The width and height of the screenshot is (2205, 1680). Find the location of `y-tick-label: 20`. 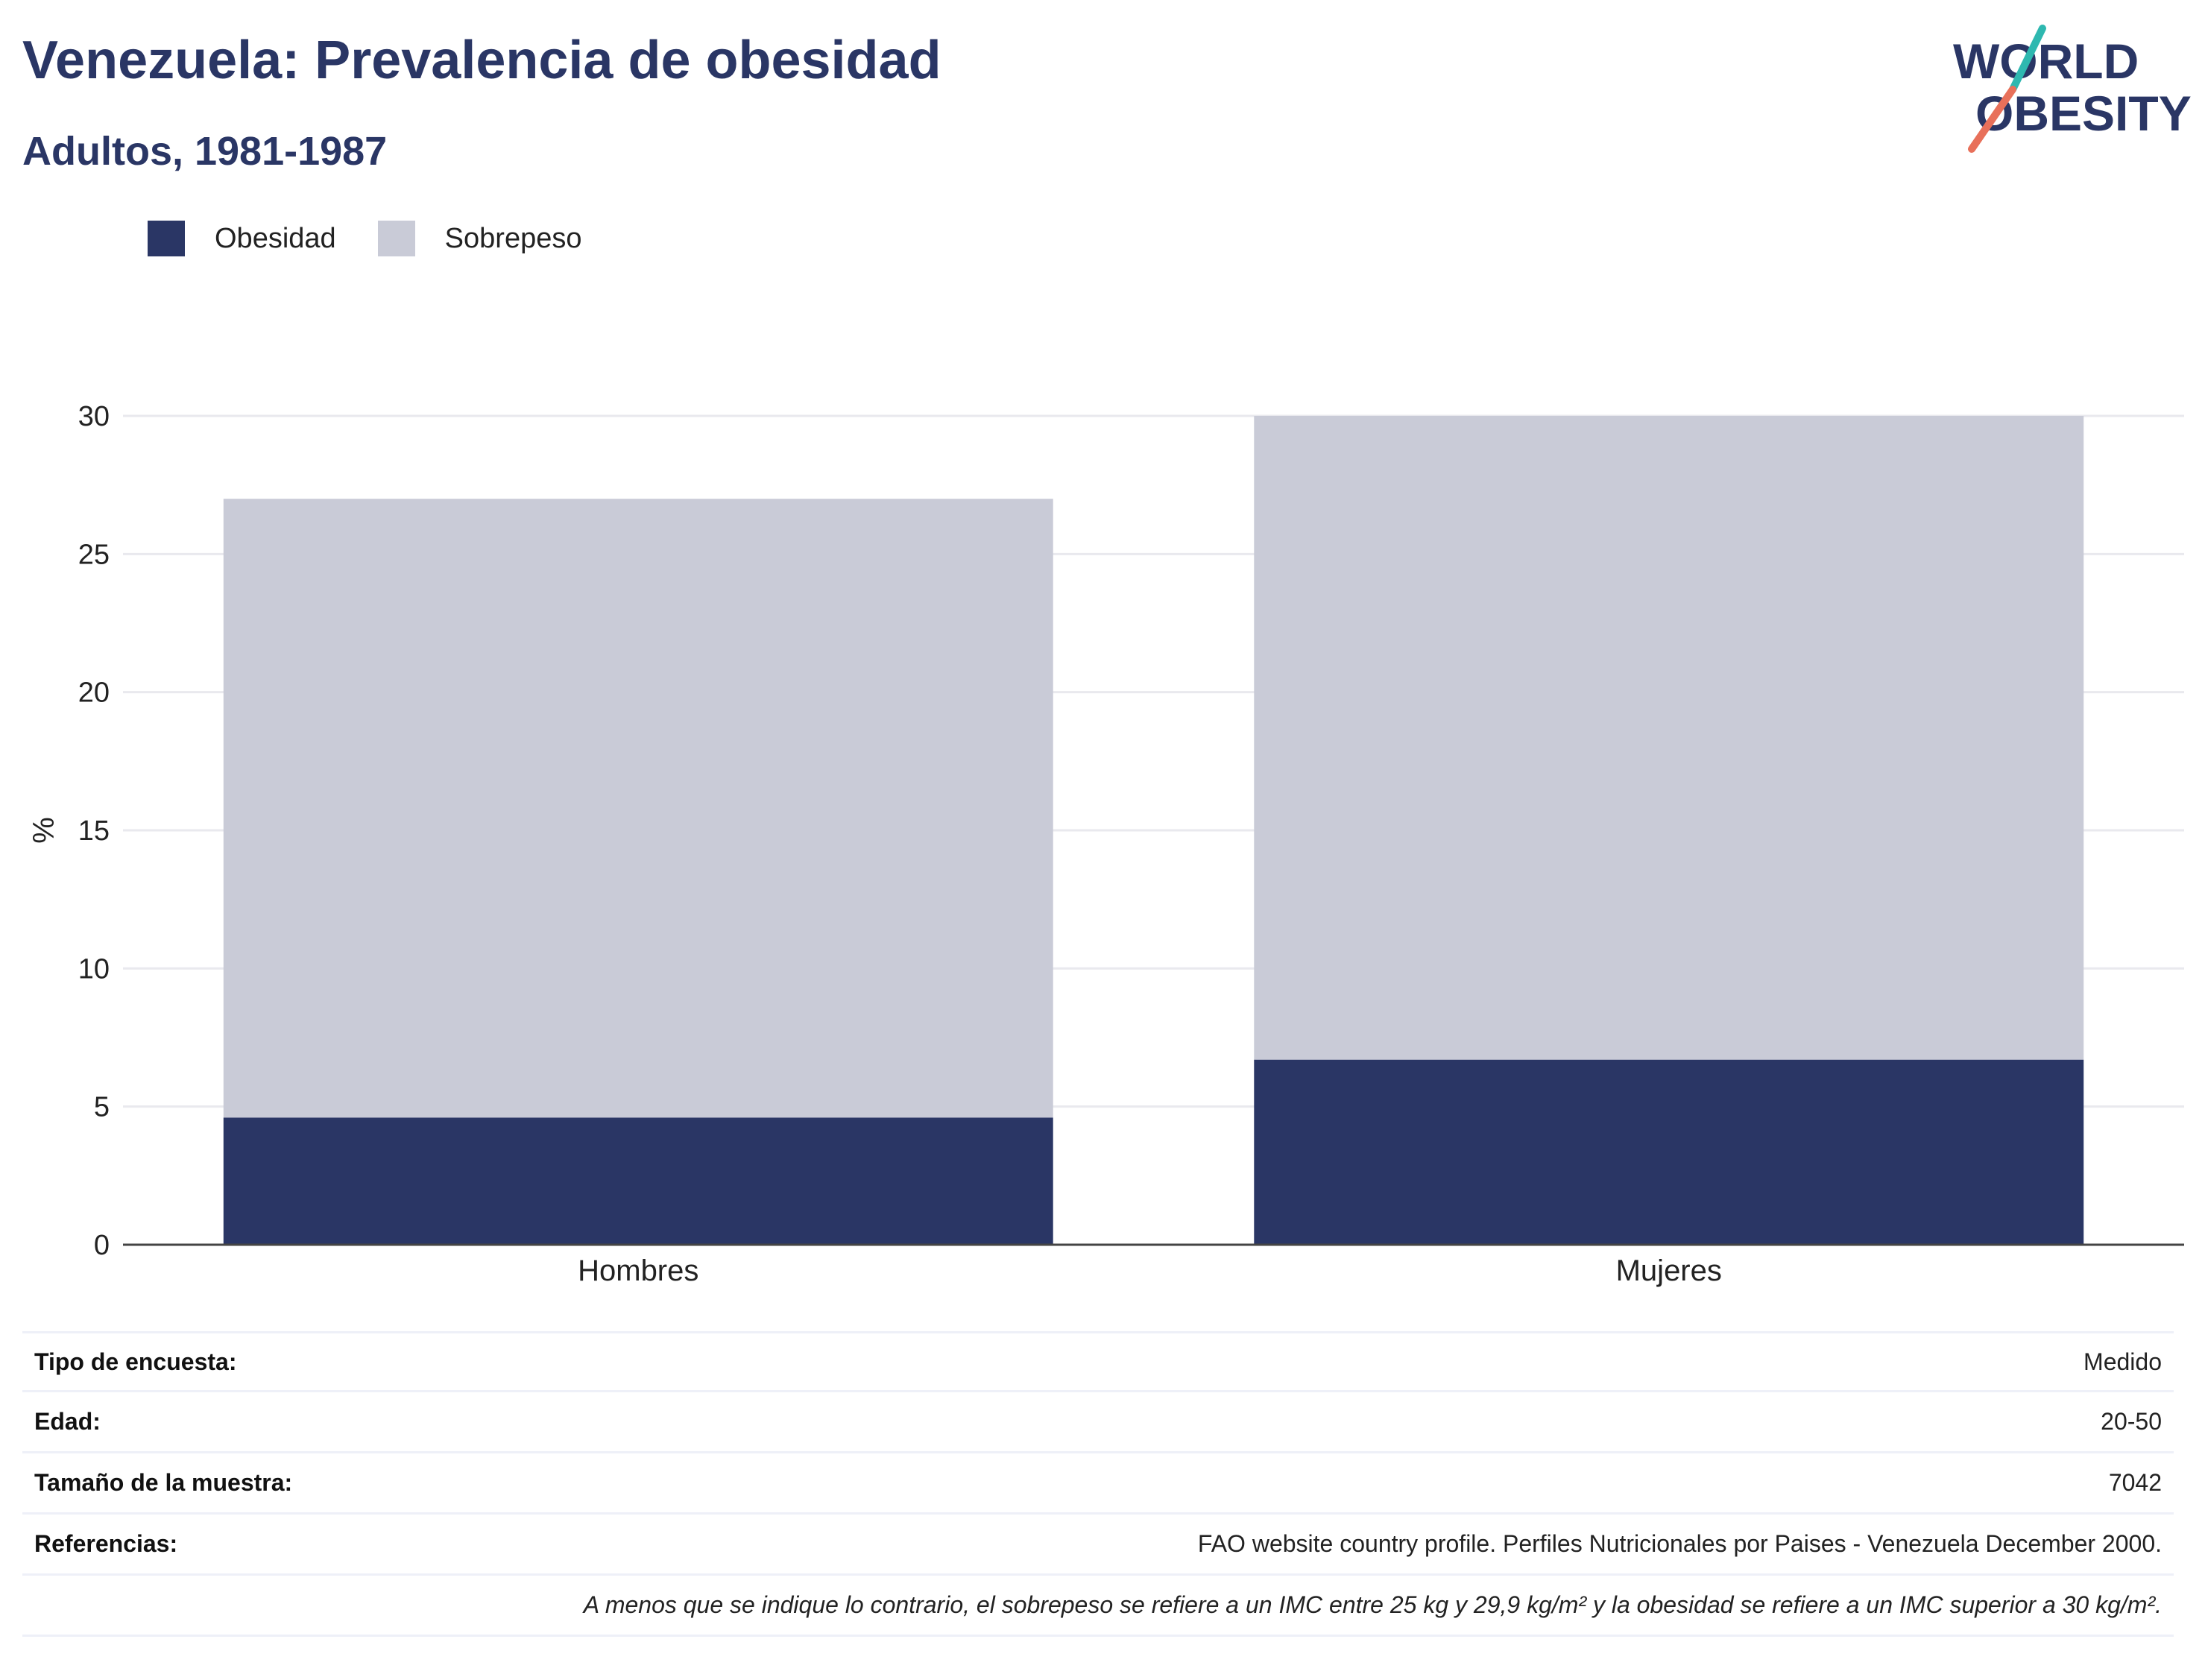

y-tick-label: 20 is located at coordinates (94, 693).